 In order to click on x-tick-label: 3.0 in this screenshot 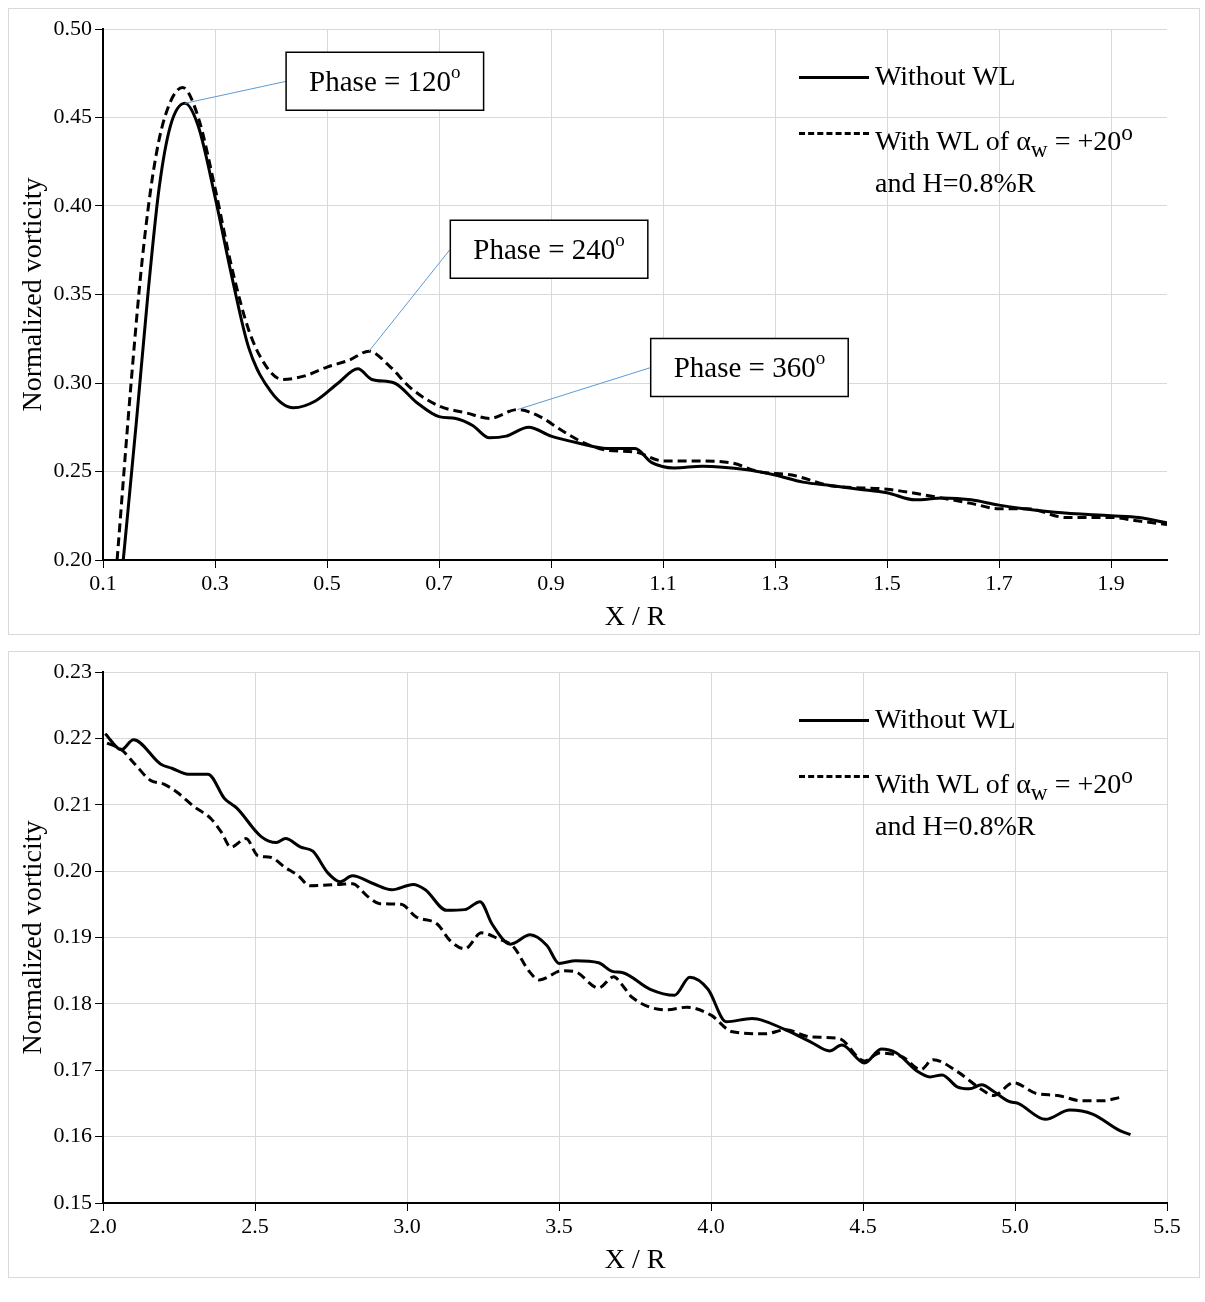, I will do `click(407, 1225)`.